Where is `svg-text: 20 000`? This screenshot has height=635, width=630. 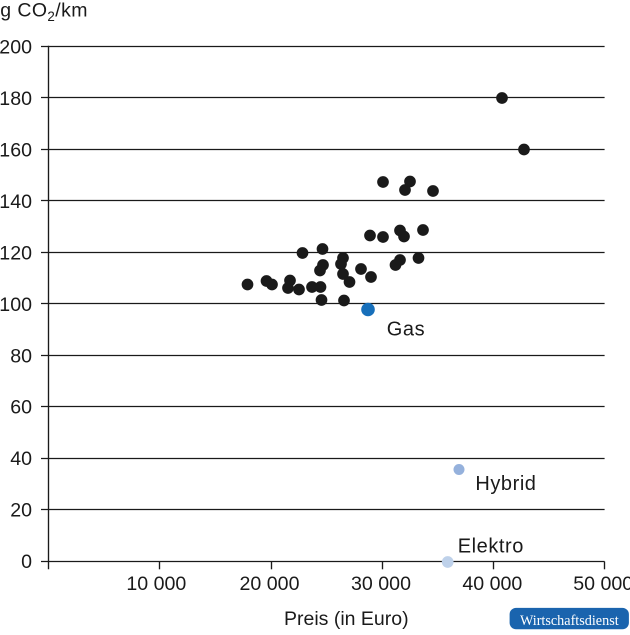
svg-text: 20 000 is located at coordinates (270, 584).